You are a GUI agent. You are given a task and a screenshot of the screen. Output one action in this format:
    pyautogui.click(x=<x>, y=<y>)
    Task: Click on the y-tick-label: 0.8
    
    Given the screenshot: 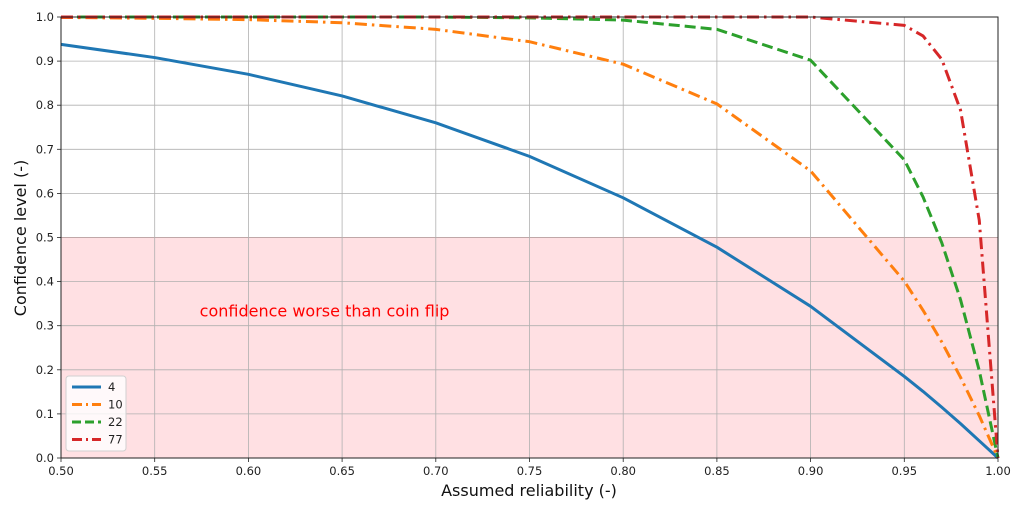 What is the action you would take?
    pyautogui.click(x=45, y=105)
    